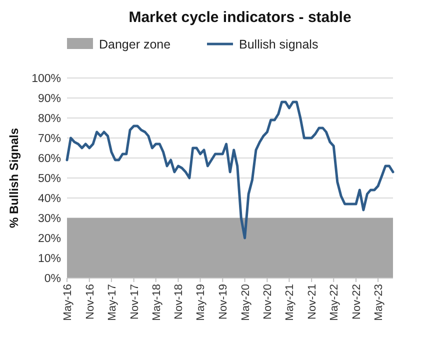 The image size is (428, 357). What do you see at coordinates (379, 302) in the screenshot?
I see `x-tick-label: May-23` at bounding box center [379, 302].